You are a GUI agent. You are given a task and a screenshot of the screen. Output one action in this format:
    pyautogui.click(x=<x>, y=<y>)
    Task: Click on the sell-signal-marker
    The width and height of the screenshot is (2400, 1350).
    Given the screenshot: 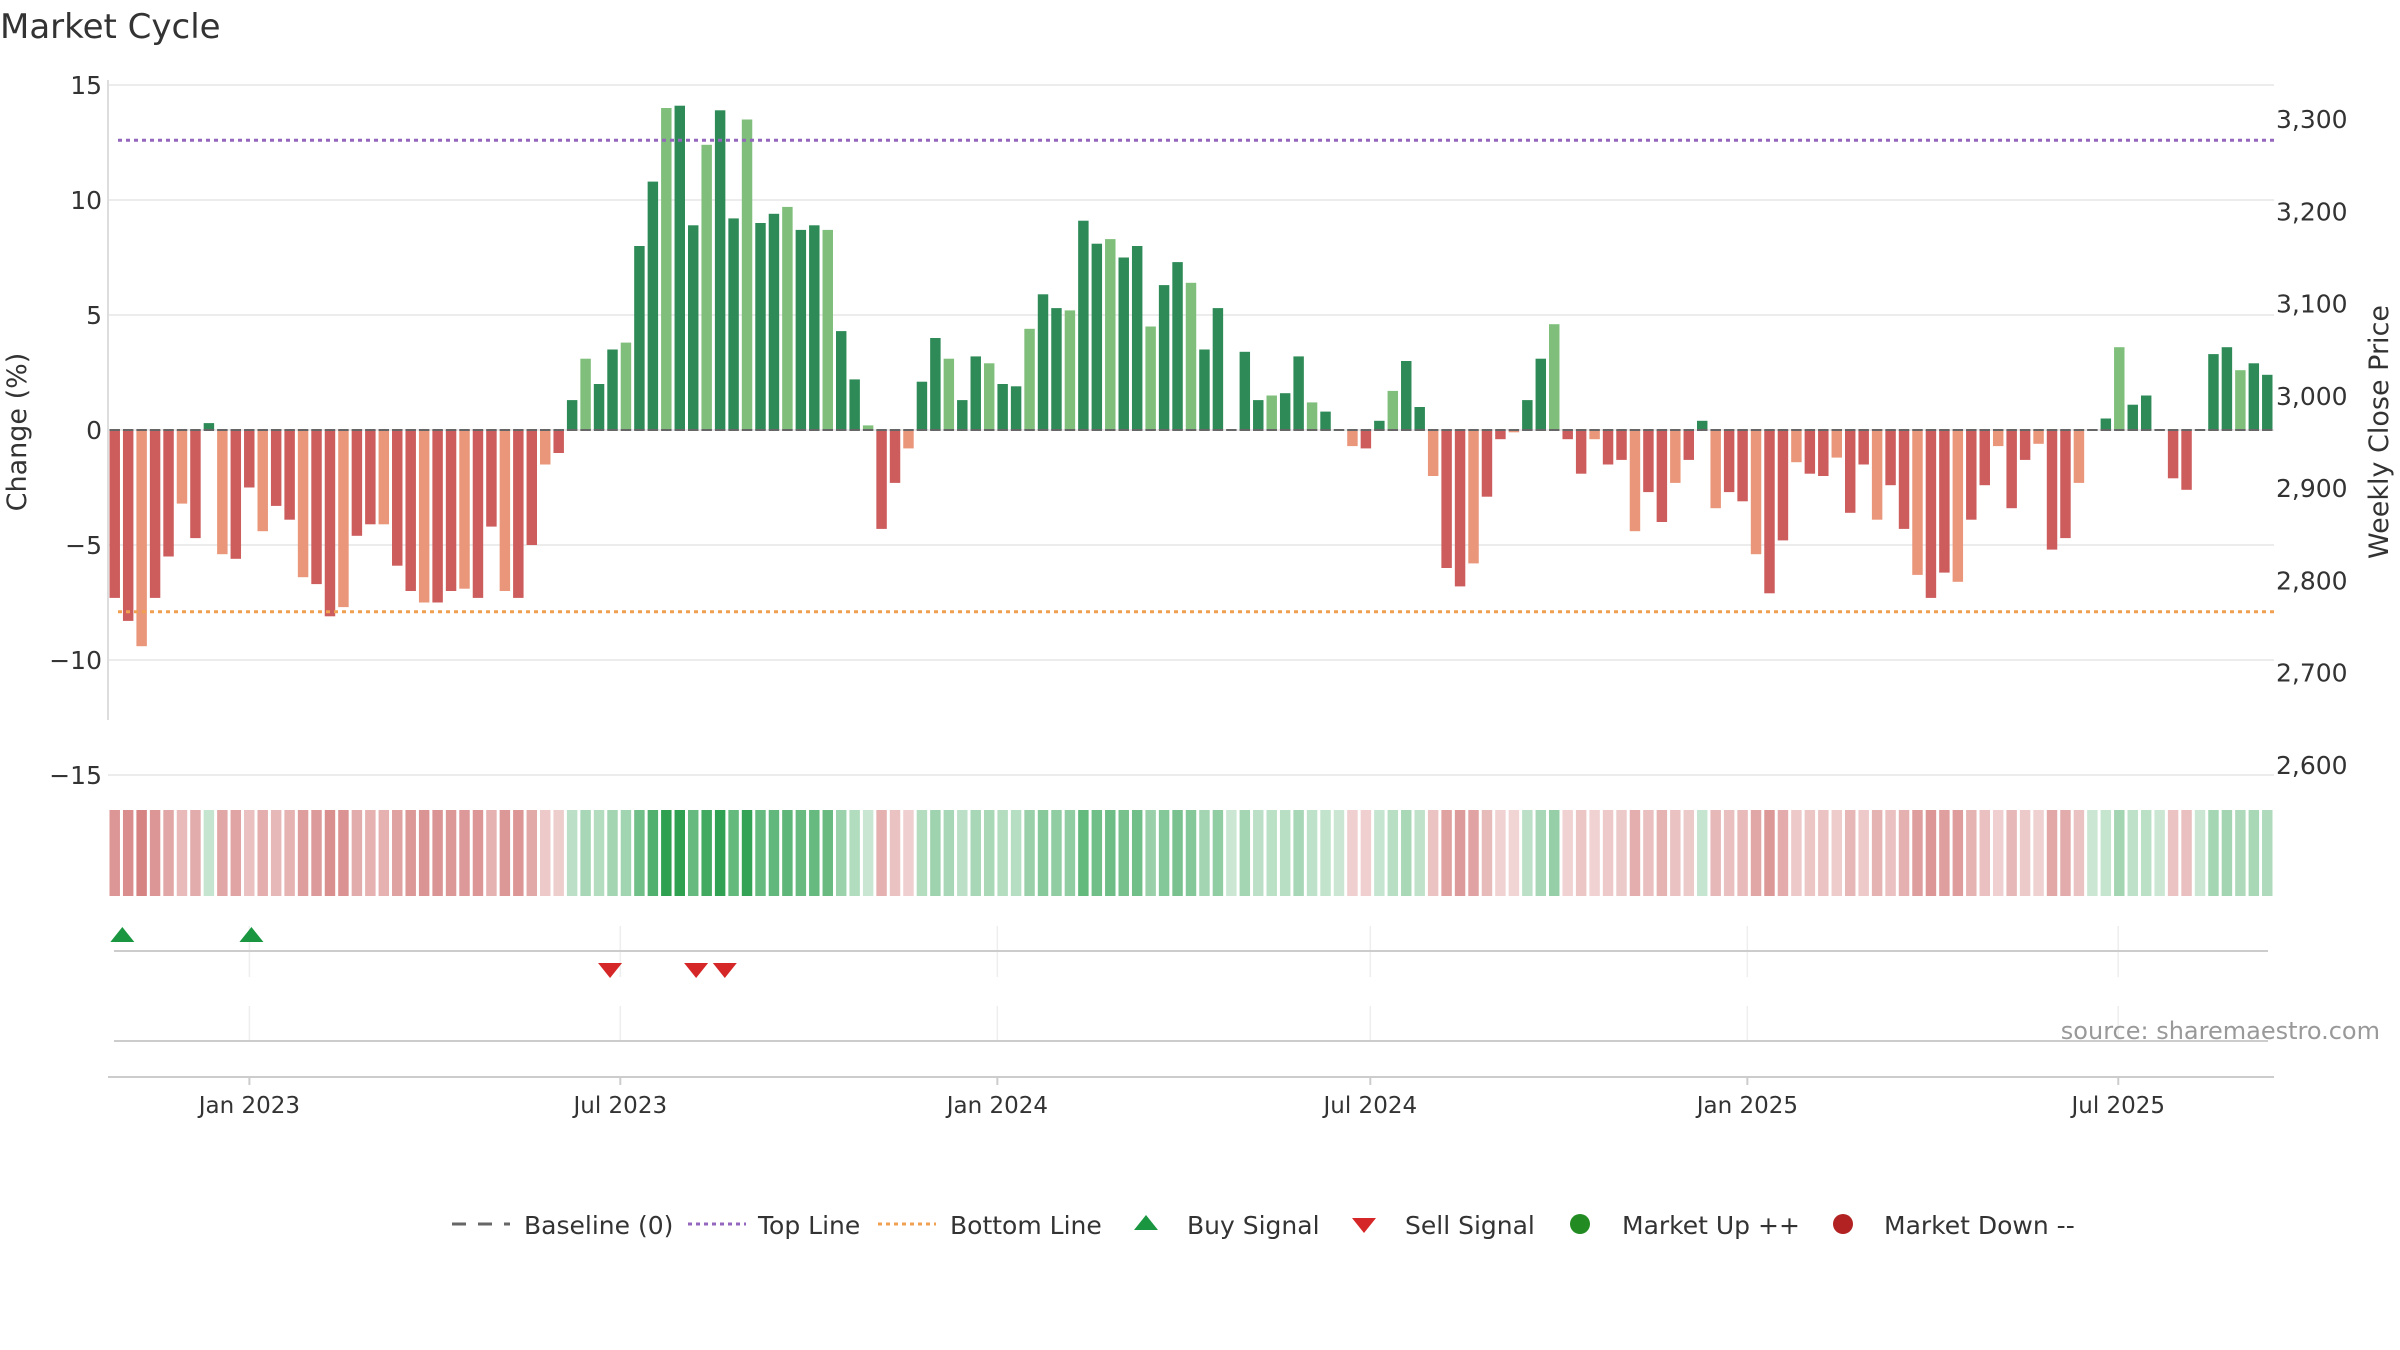 What is the action you would take?
    pyautogui.click(x=724, y=970)
    